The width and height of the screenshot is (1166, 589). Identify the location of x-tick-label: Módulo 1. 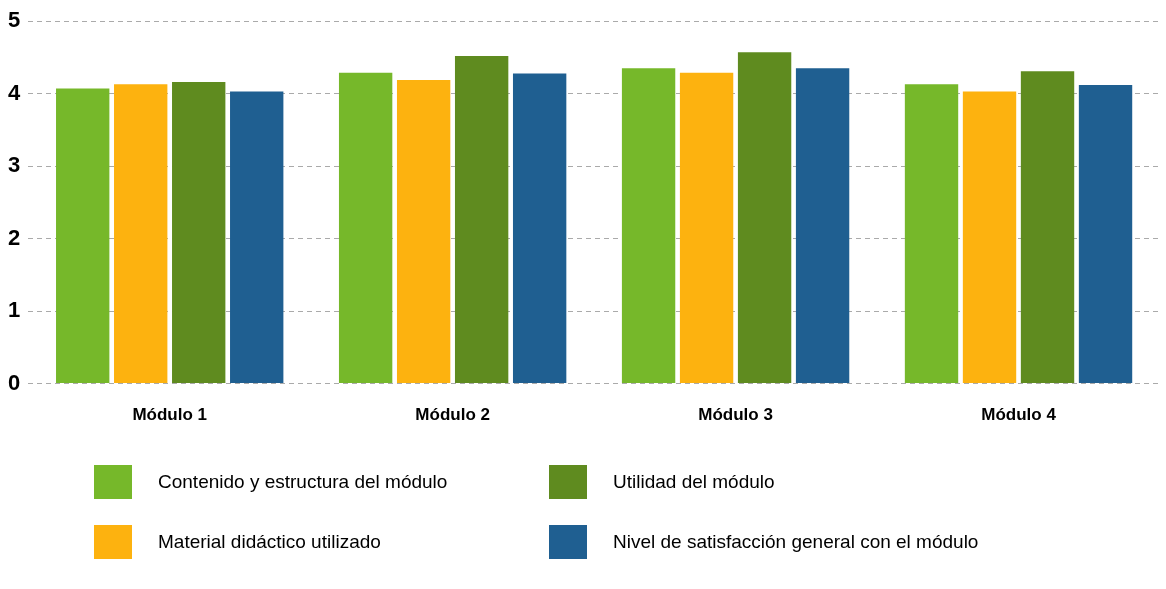
(170, 415).